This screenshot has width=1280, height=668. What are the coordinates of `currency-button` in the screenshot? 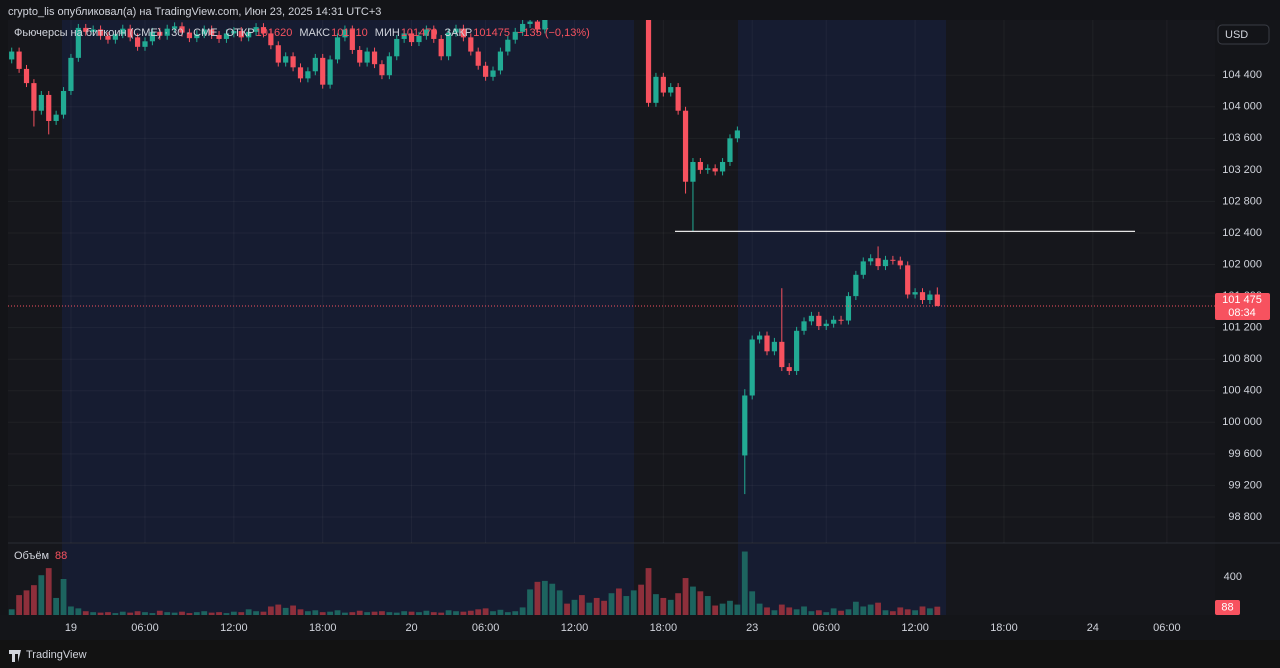 It's located at (1243, 34).